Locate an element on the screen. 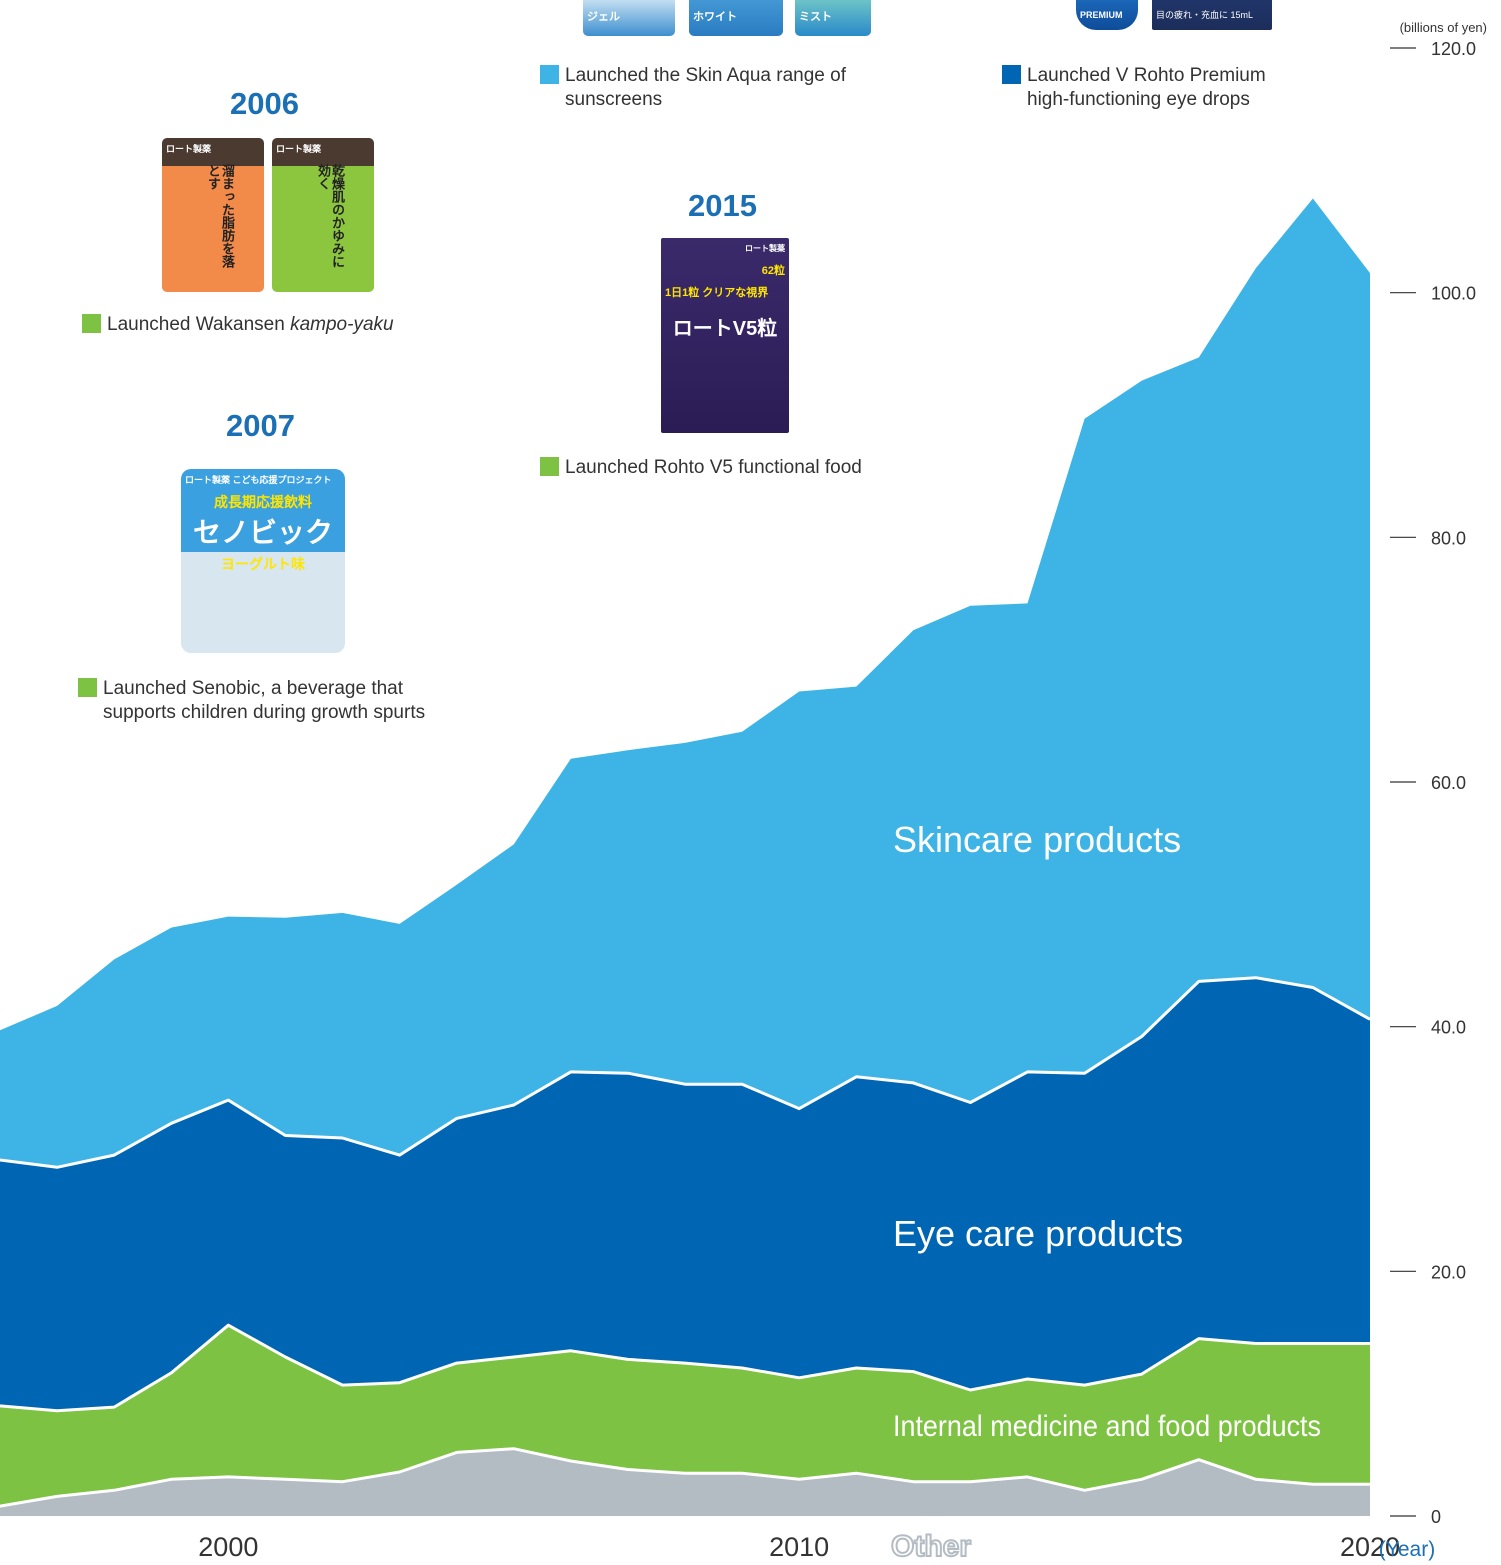 The image size is (1501, 1565). milestone-wakansen-text: Launched Wakansen is located at coordinates (199, 324).